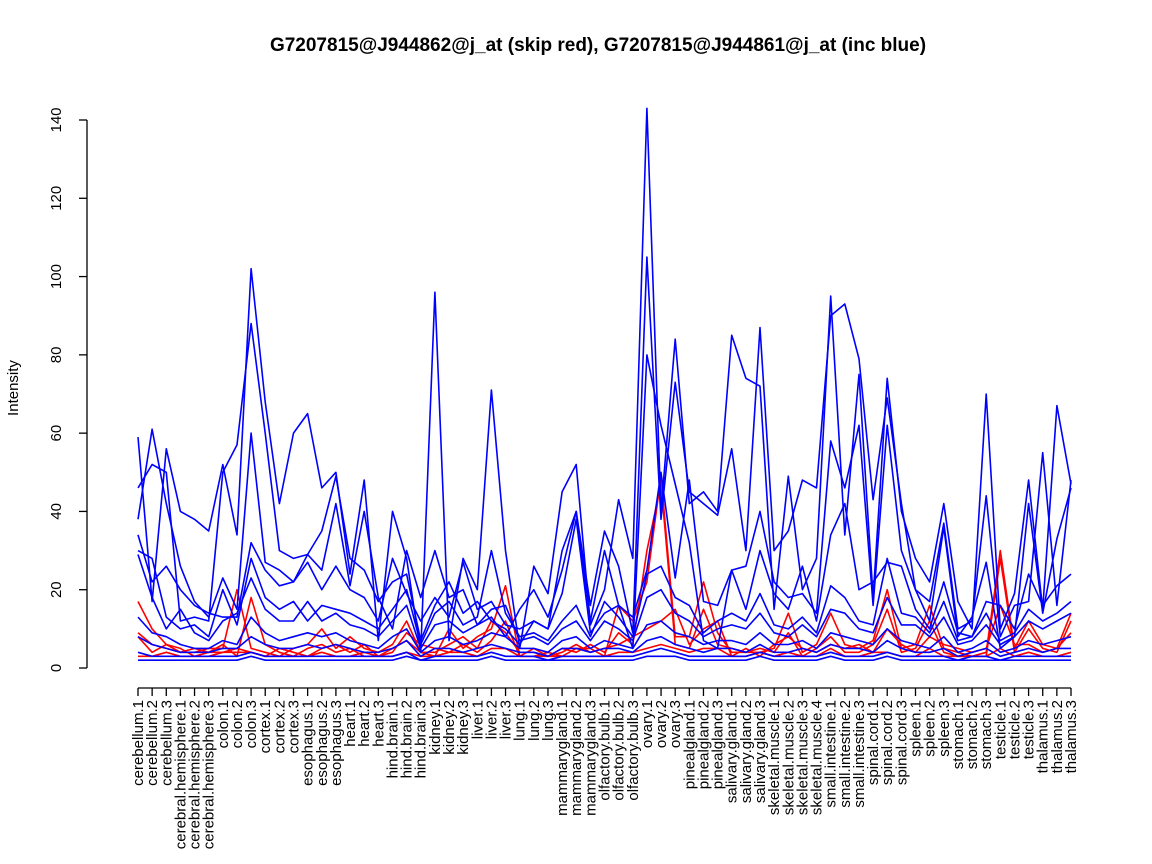 The width and height of the screenshot is (1152, 864). Describe the element at coordinates (633, 750) in the screenshot. I see `x-tick-label: olfactory.bulb.3` at that location.